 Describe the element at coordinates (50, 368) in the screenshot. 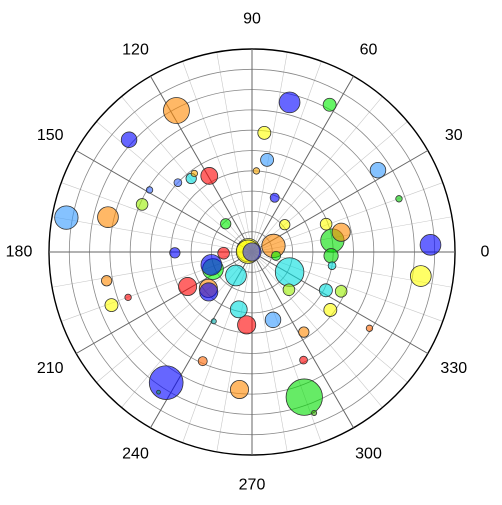

I see `angle-tick-label-210: 210` at that location.